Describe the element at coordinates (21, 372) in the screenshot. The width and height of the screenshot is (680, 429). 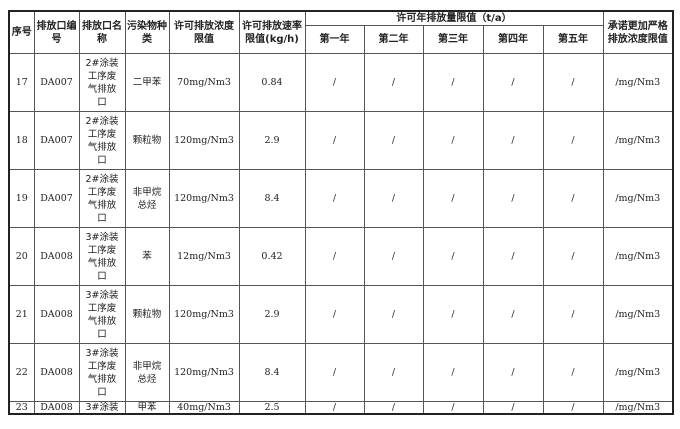
I see `seq-cell: 22` at that location.